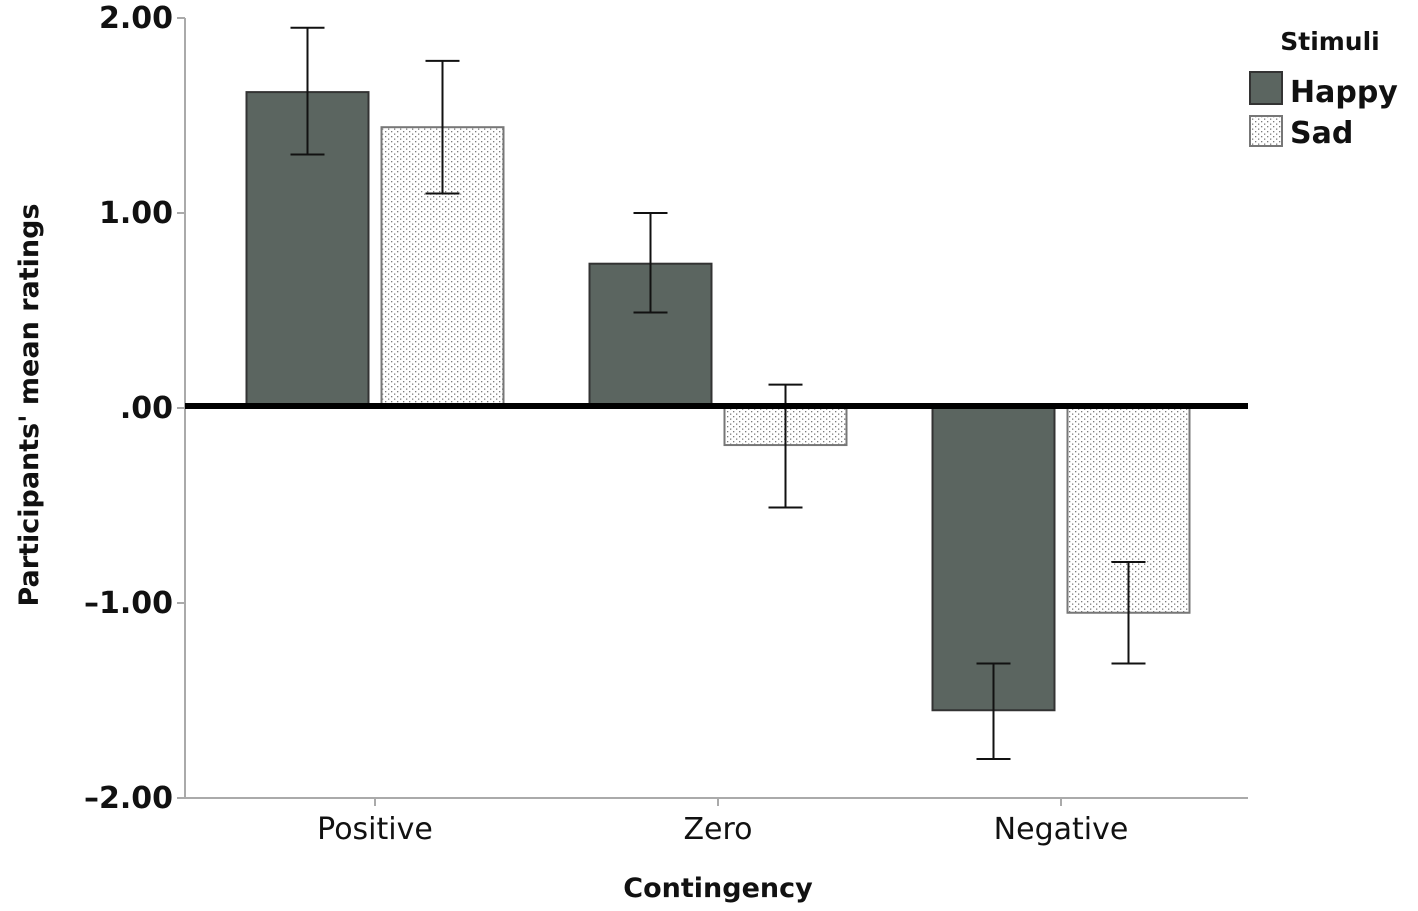 Image resolution: width=1418 pixels, height=911 pixels. Describe the element at coordinates (717, 829) in the screenshot. I see `x-category-label: Zero` at that location.